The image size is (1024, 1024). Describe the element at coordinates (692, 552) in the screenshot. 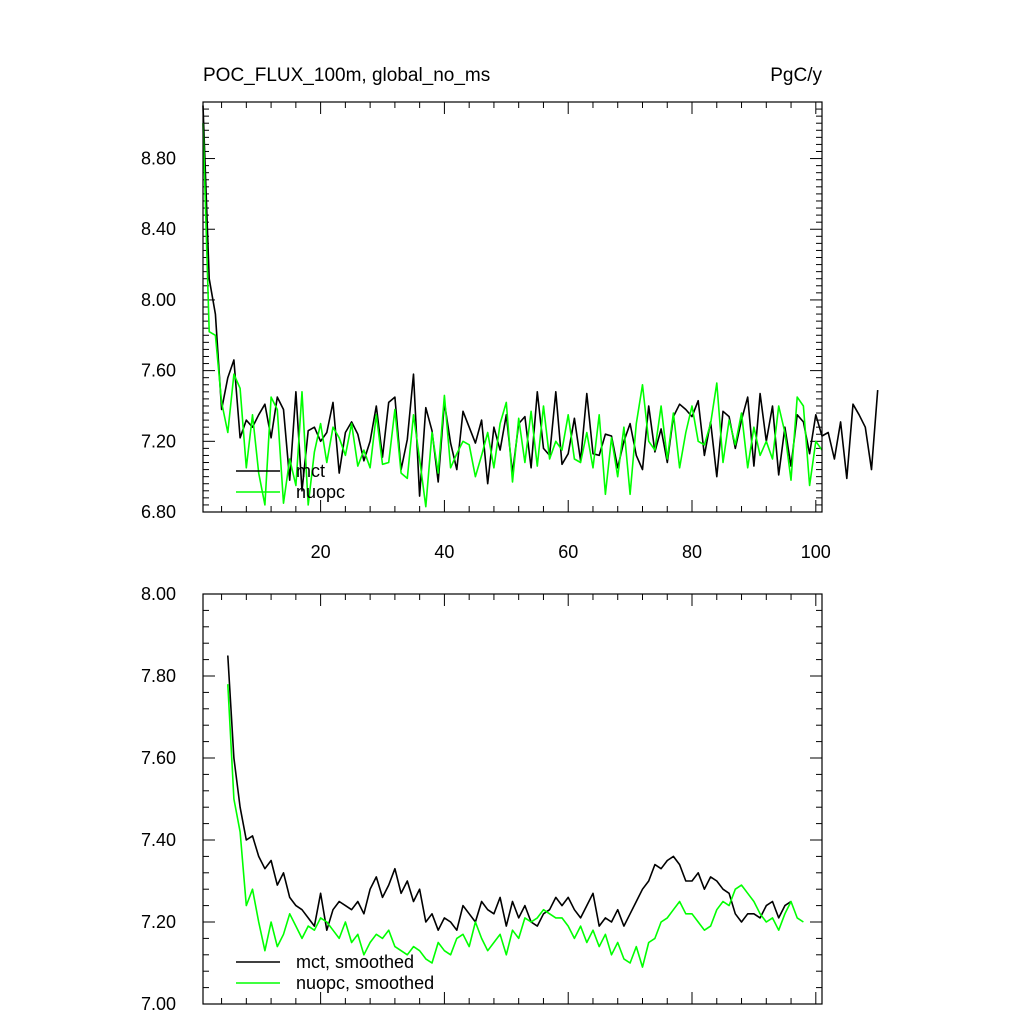

I see `x-tick-label: 80` at that location.